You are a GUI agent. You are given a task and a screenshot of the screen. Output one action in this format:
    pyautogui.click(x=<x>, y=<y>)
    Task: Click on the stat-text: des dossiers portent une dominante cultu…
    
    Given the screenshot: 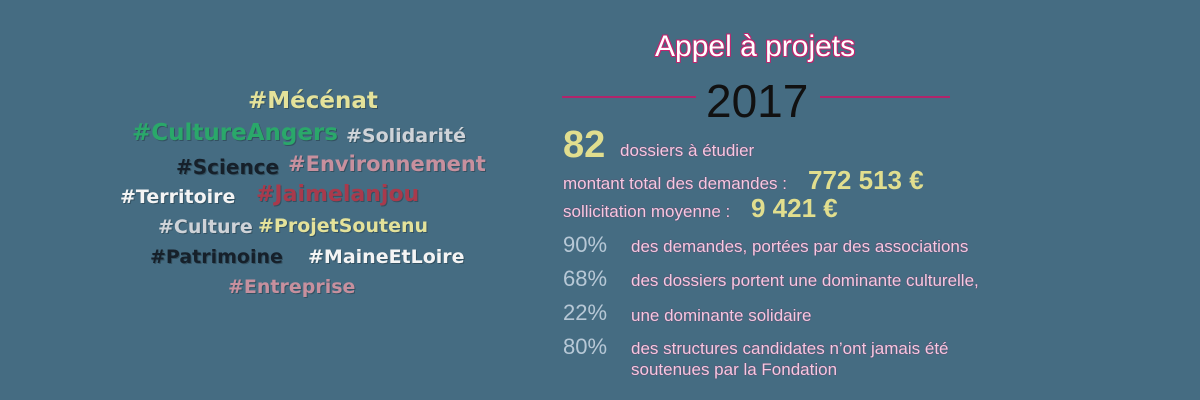 What is the action you would take?
    pyautogui.click(x=805, y=280)
    